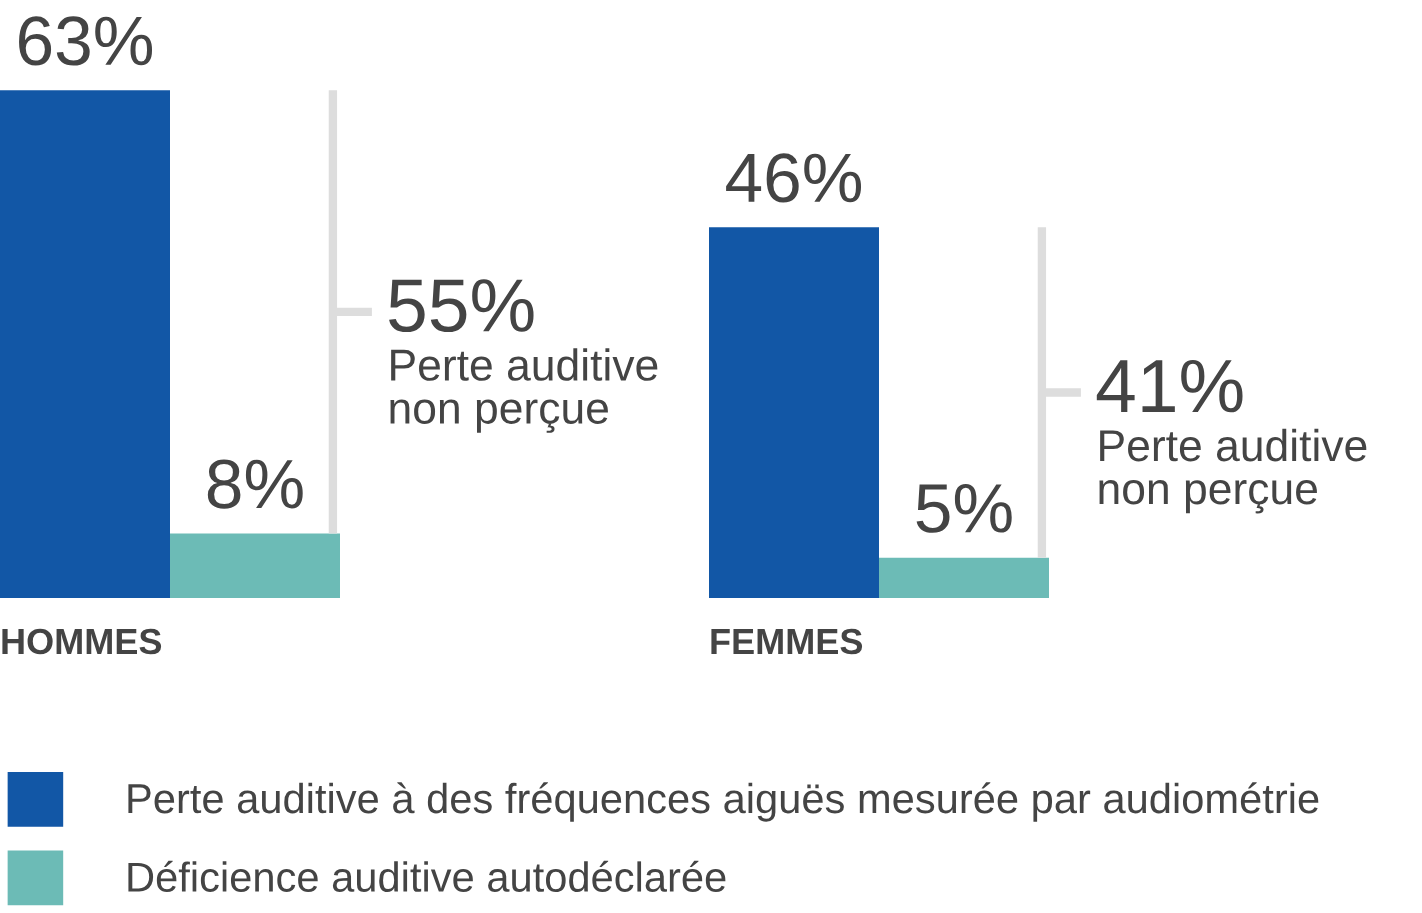  I want to click on legend-label: Déficience auditive autodéclarée, so click(427, 876).